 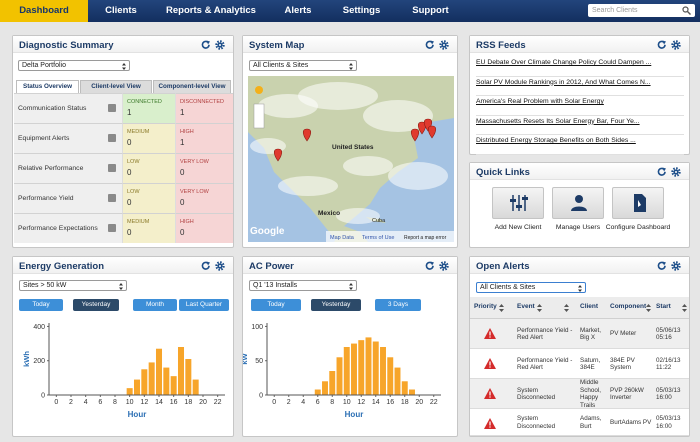 What do you see at coordinates (121, 10) in the screenshot?
I see `nav-tab: Clients` at bounding box center [121, 10].